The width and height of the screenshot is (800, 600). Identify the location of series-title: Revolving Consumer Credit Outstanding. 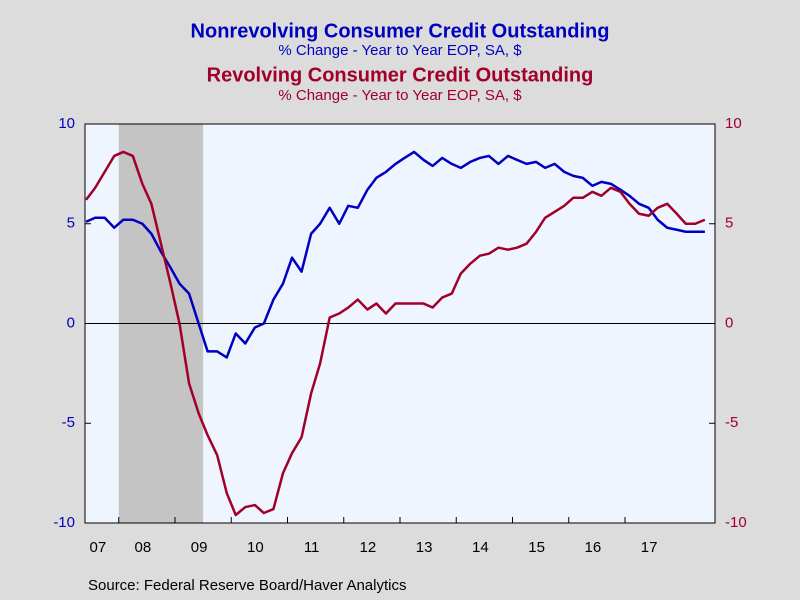
(400, 75).